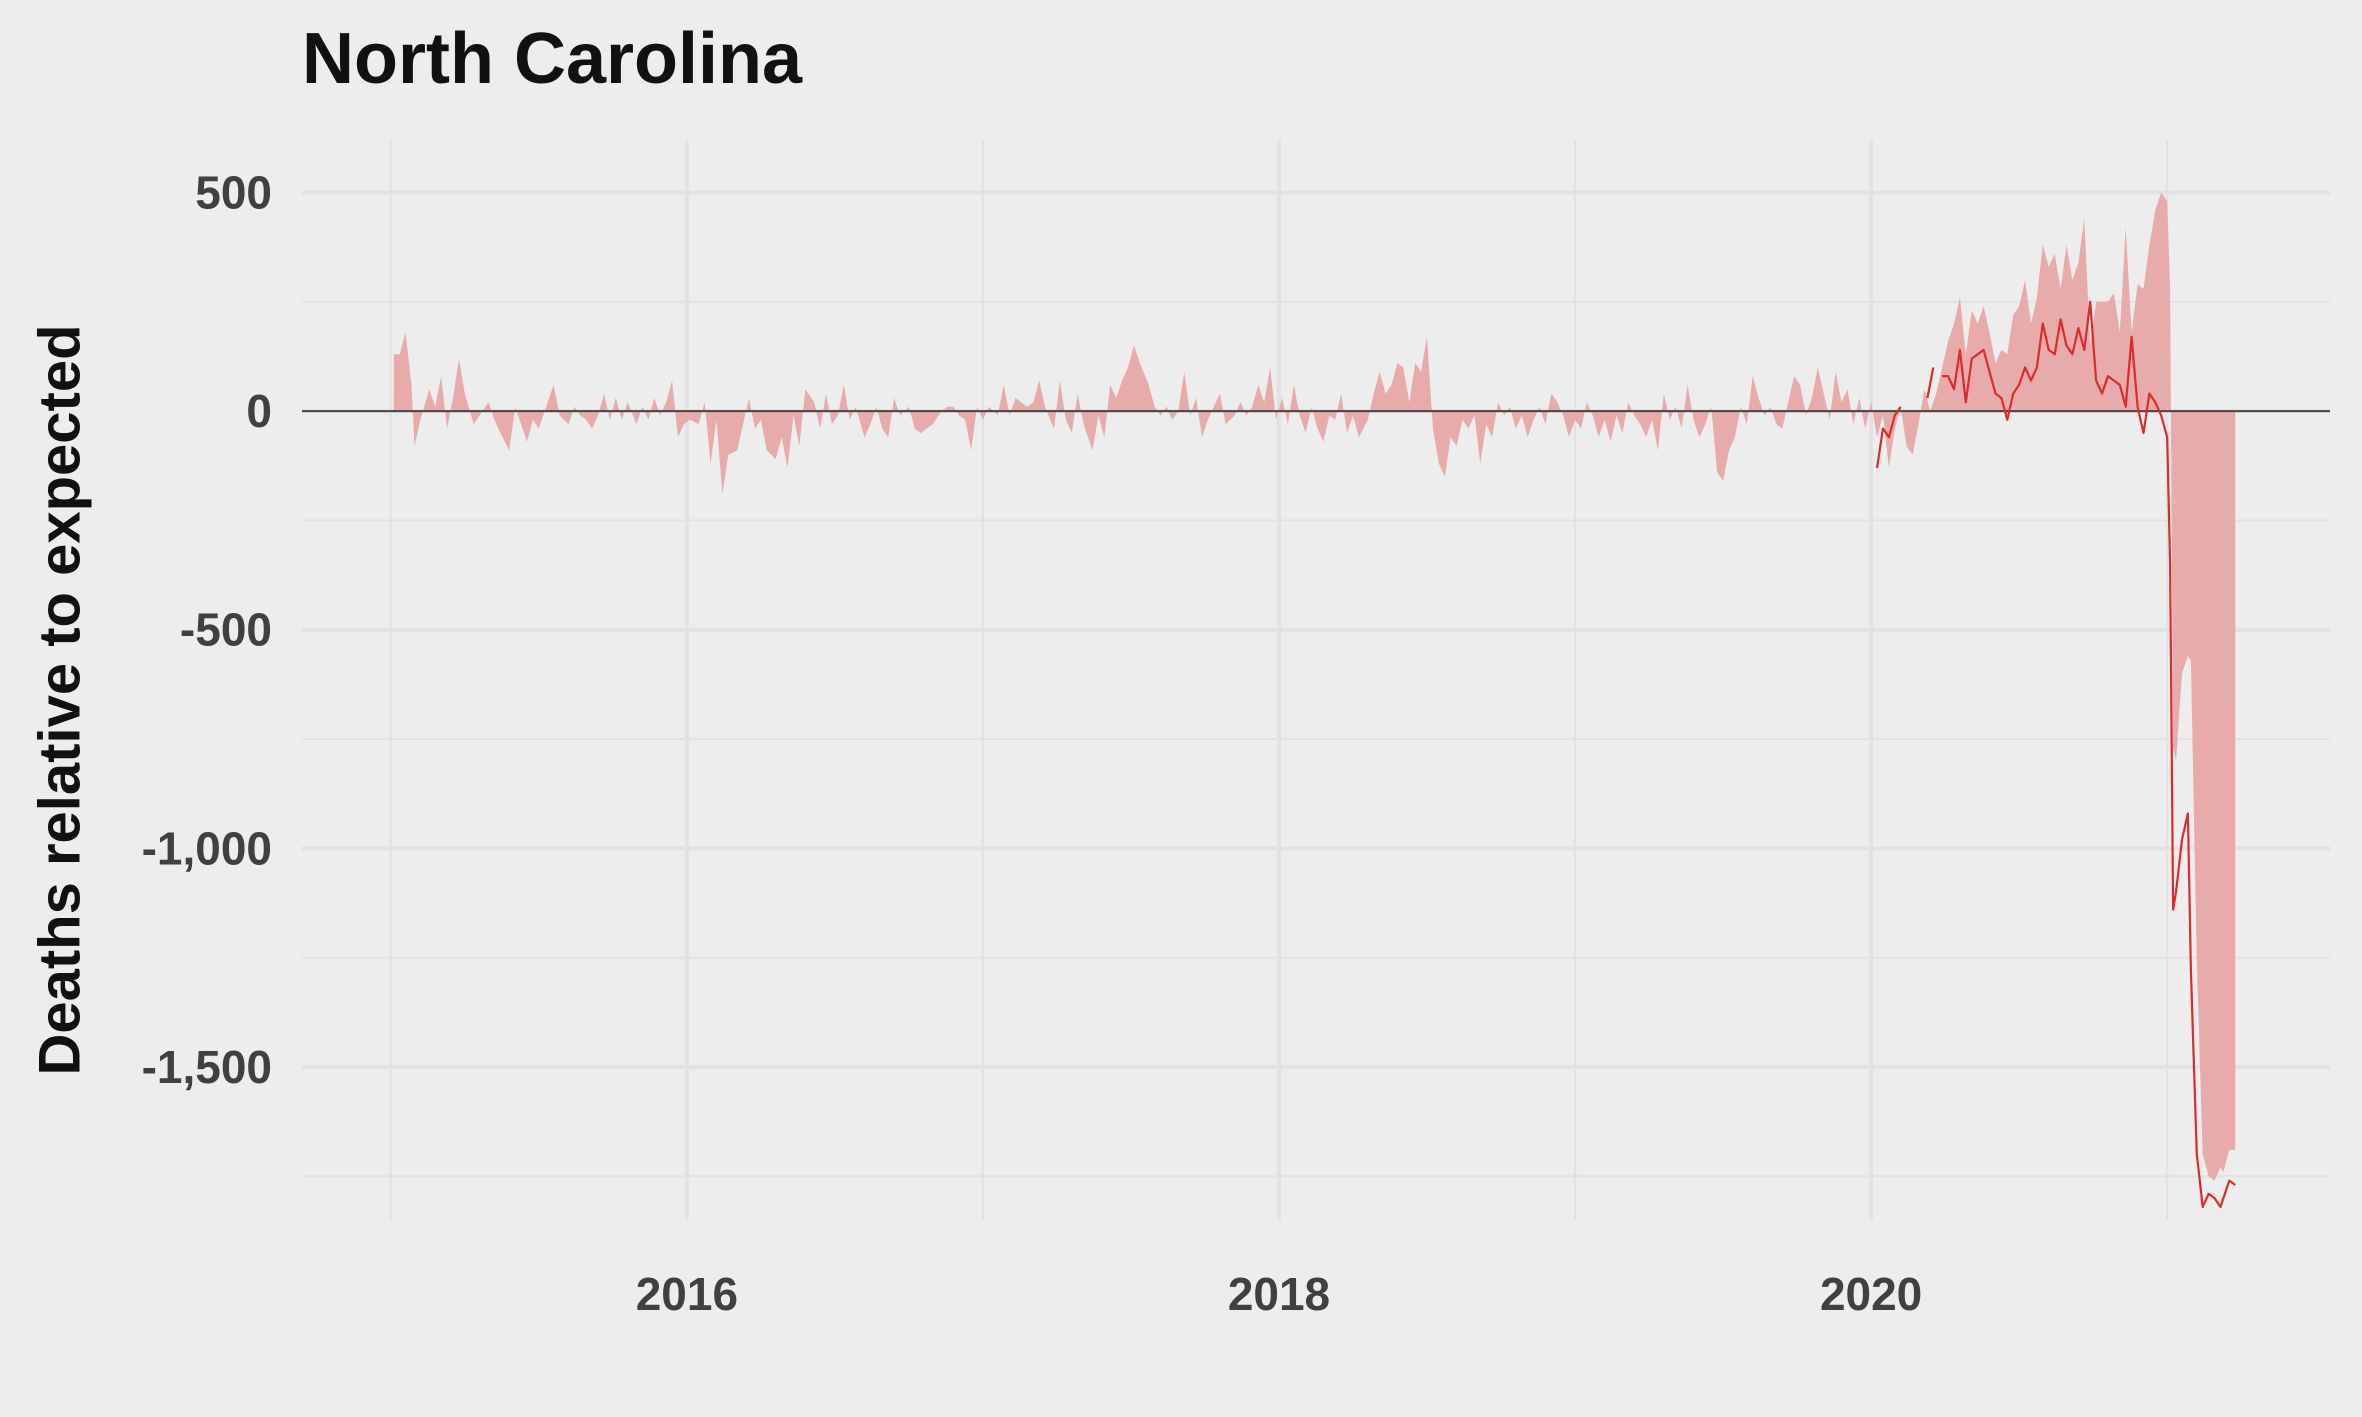  What do you see at coordinates (207, 848) in the screenshot?
I see `y-tick-label: -1,000` at bounding box center [207, 848].